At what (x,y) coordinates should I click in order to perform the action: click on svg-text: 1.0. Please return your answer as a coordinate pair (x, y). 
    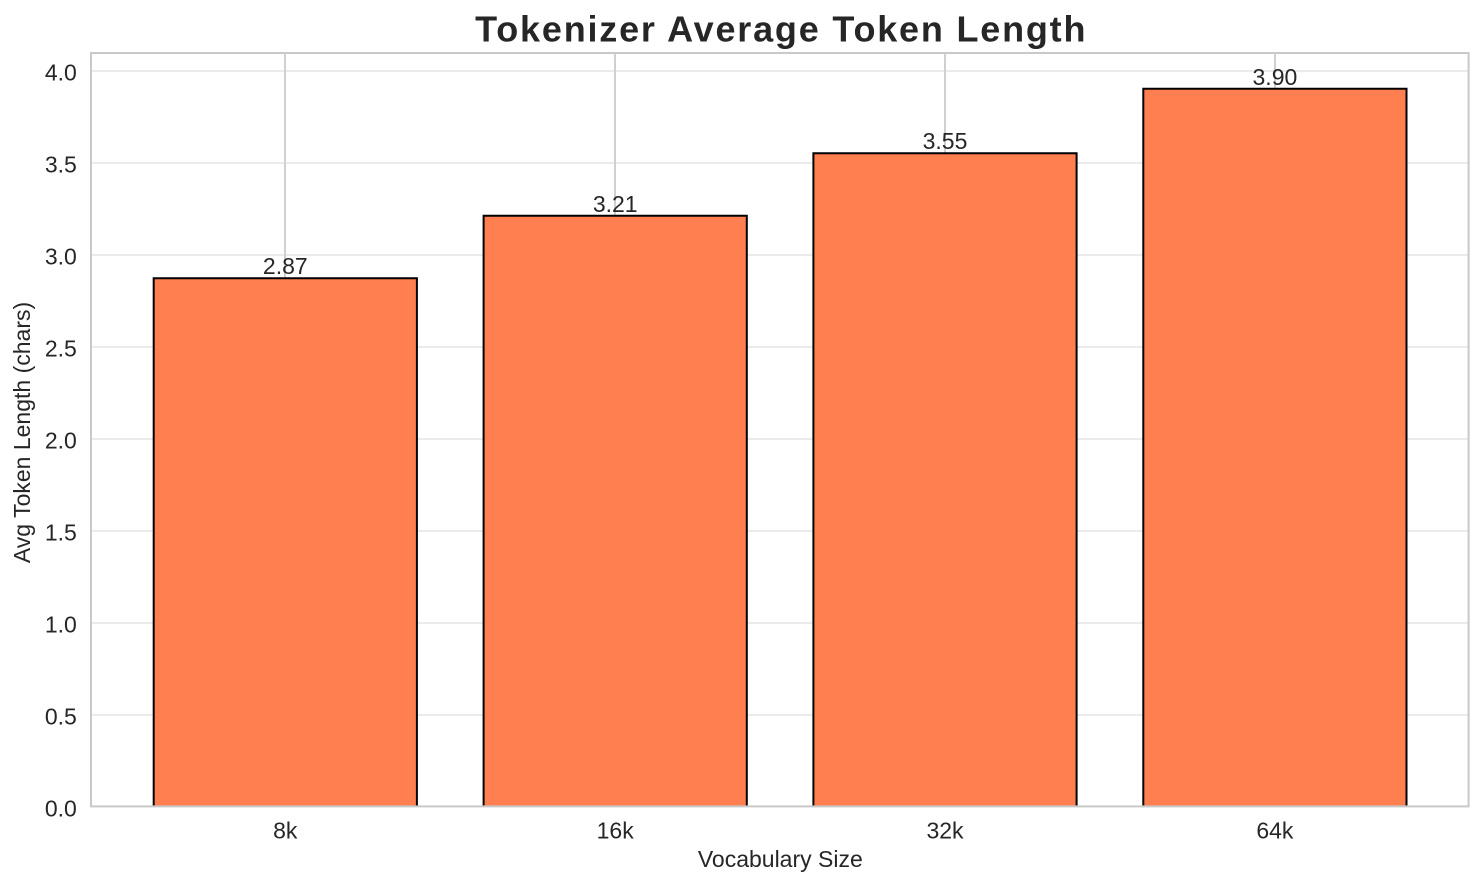
    Looking at the image, I should click on (61, 624).